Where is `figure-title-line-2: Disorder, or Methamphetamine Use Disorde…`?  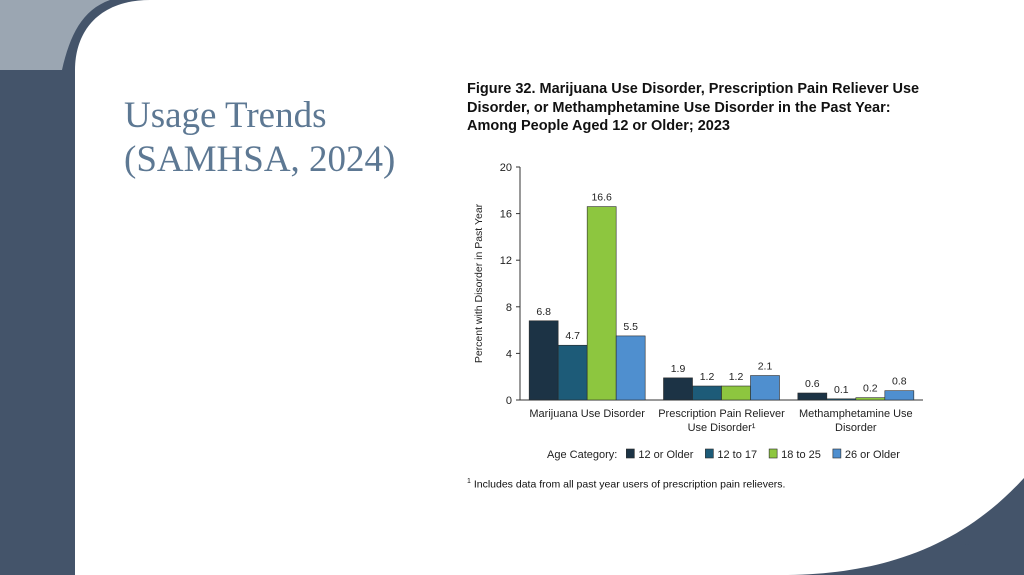
figure-title-line-2: Disorder, or Methamphetamine Use Disorde… is located at coordinates (679, 107).